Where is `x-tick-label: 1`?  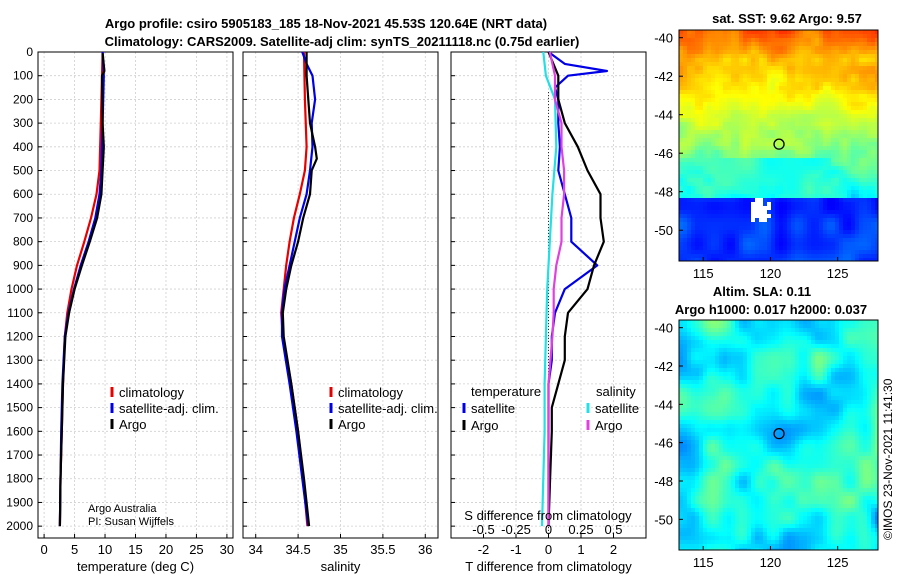 x-tick-label: 1 is located at coordinates (580, 549).